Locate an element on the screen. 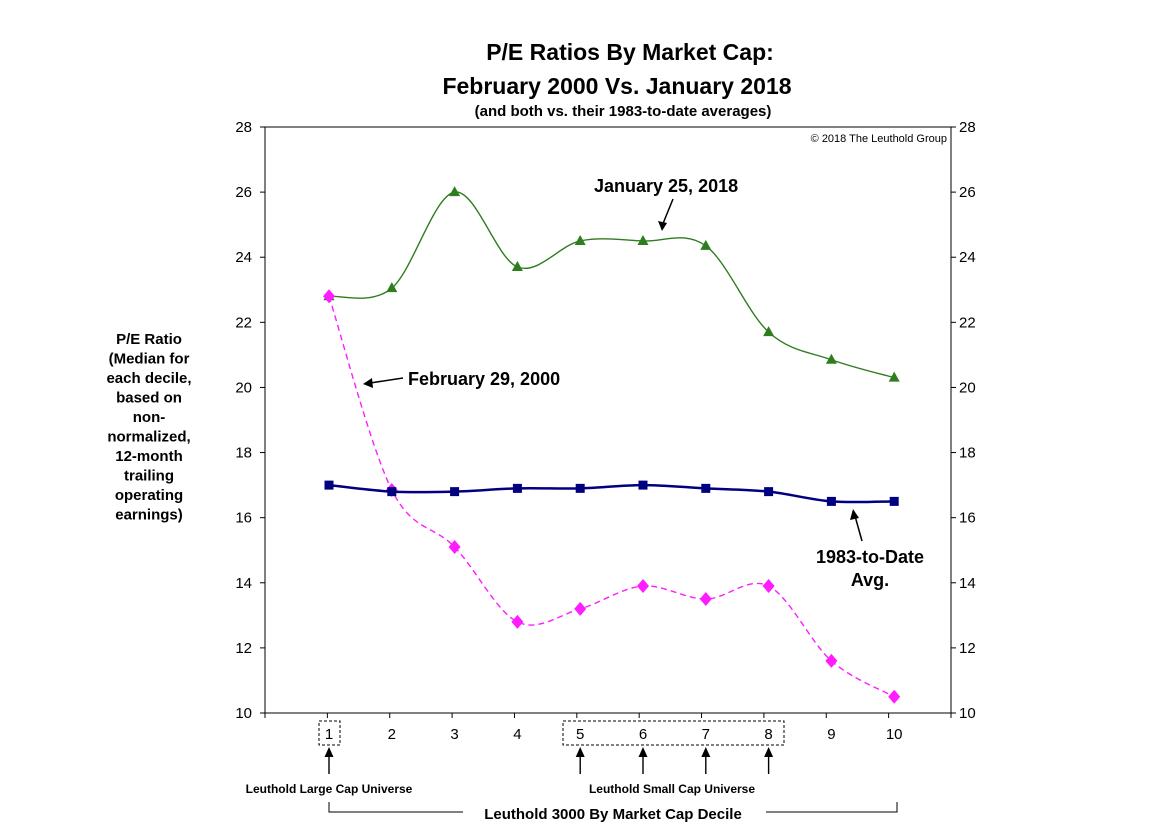 The height and width of the screenshot is (838, 1153). x-tick-label: 4 is located at coordinates (517, 734).